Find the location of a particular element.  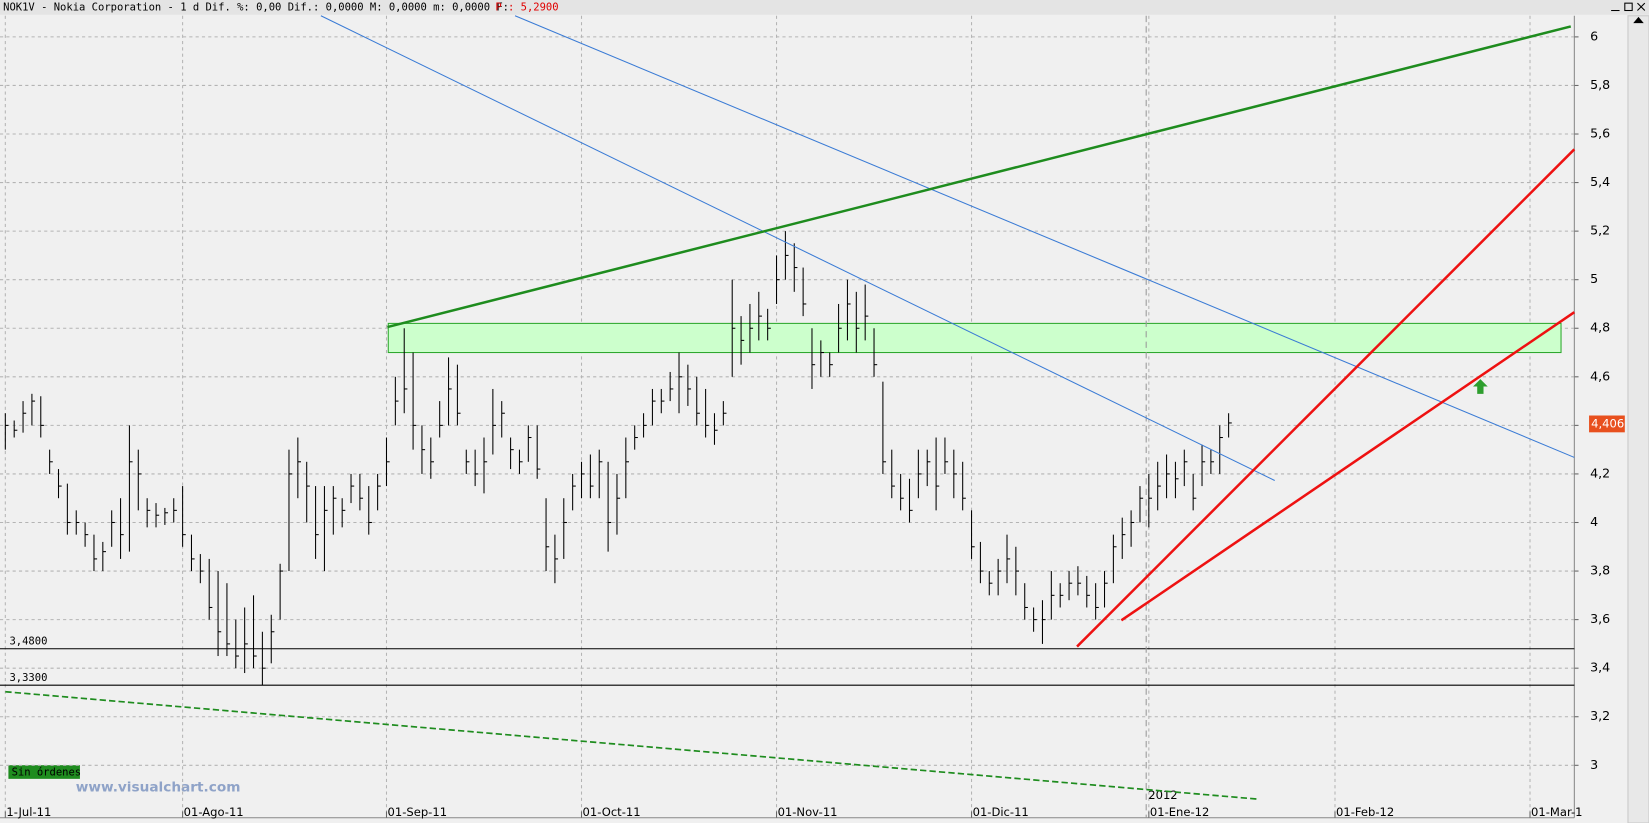

x-tick-label: 01-Feb-12 is located at coordinates (1365, 812).